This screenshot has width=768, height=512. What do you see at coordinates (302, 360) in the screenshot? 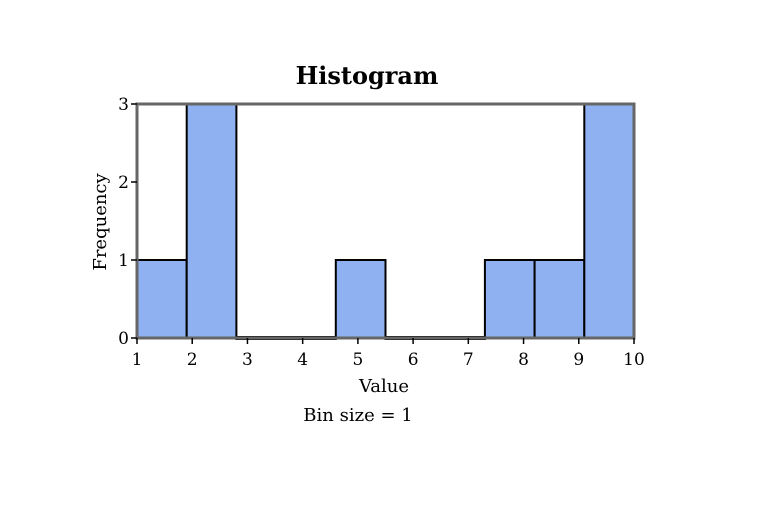
I see `x-tick-label-4: 4` at bounding box center [302, 360].